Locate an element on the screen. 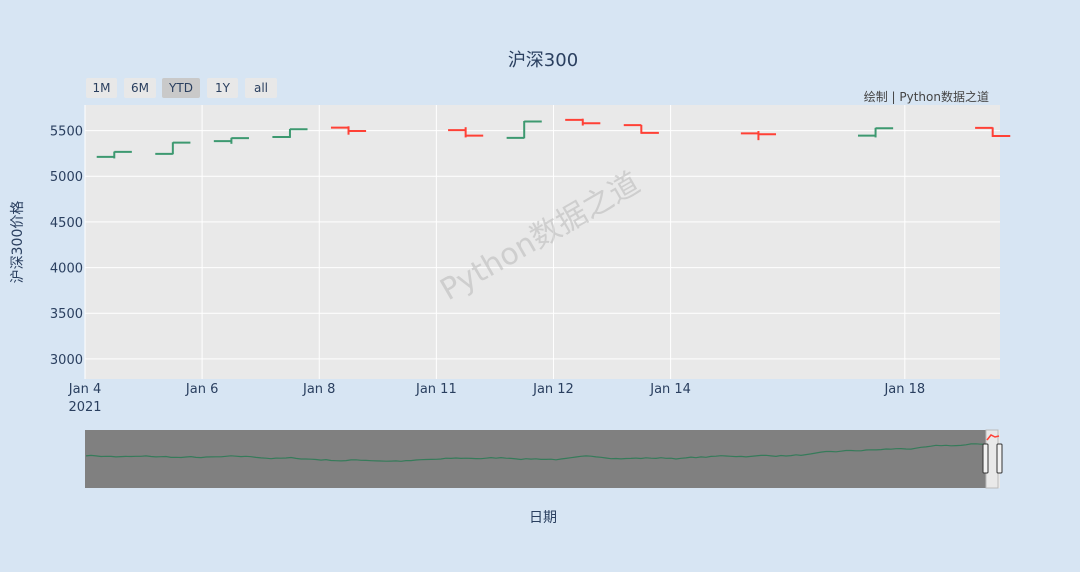 The height and width of the screenshot is (572, 1080). range-button-all: all is located at coordinates (261, 88).